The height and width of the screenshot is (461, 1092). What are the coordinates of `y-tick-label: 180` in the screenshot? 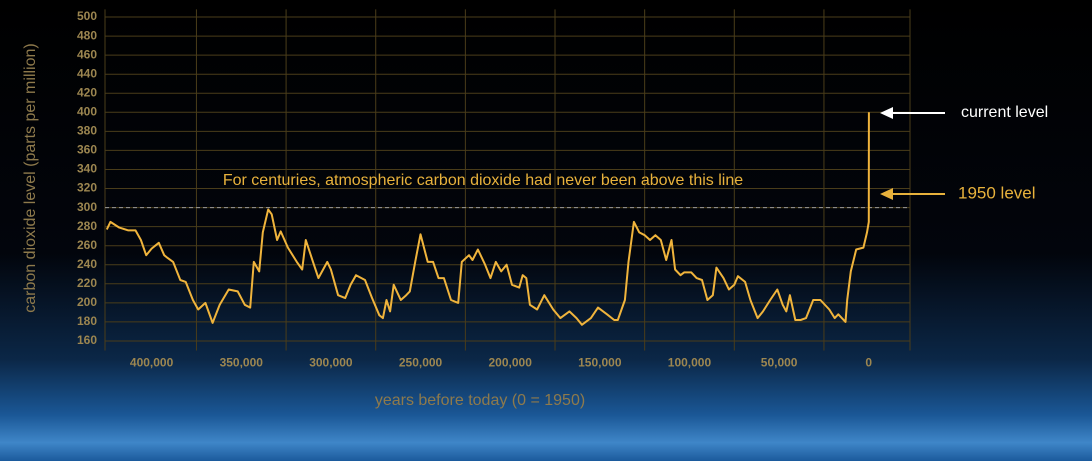 It's located at (87, 321).